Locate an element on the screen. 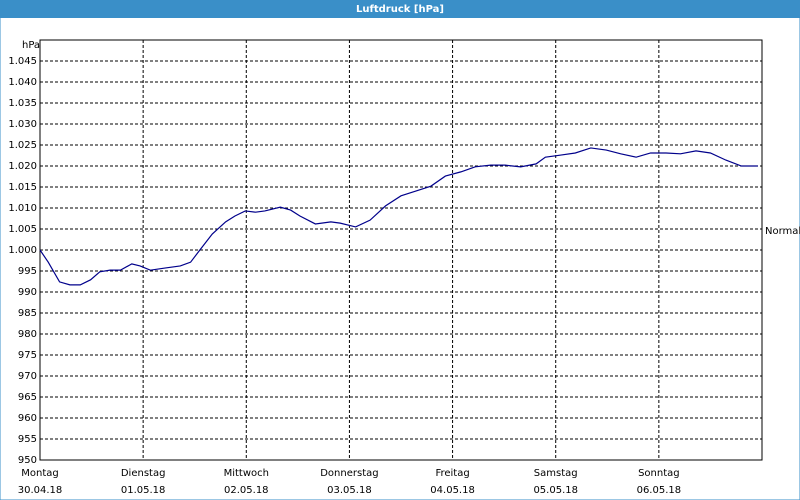  y-tick-label: 1.020 is located at coordinates (22, 166).